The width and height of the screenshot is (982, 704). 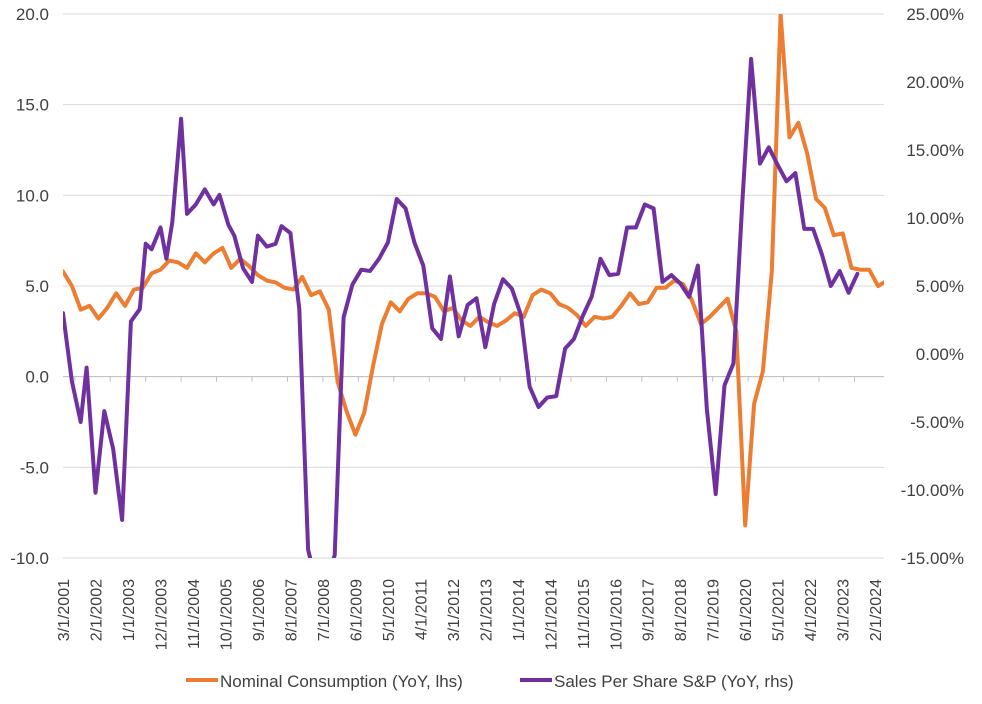 I want to click on right-tick-label: 5.00%, so click(x=940, y=286).